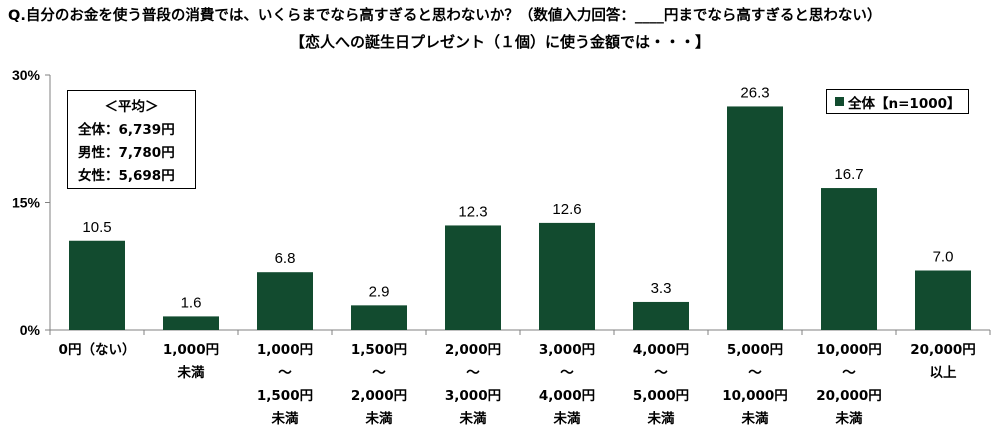 The height and width of the screenshot is (439, 1000). What do you see at coordinates (848, 174) in the screenshot?
I see `data-label: 16.7` at bounding box center [848, 174].